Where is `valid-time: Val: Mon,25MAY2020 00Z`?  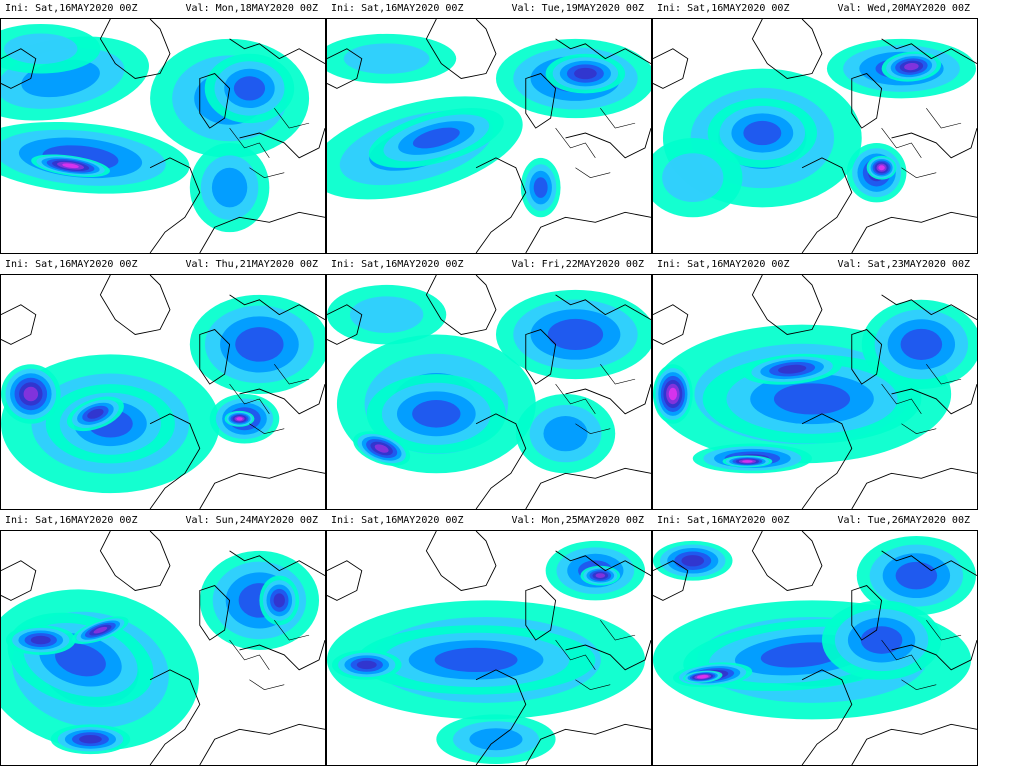
valid-time: Val: Mon,25MAY2020 00Z is located at coordinates (577, 520).